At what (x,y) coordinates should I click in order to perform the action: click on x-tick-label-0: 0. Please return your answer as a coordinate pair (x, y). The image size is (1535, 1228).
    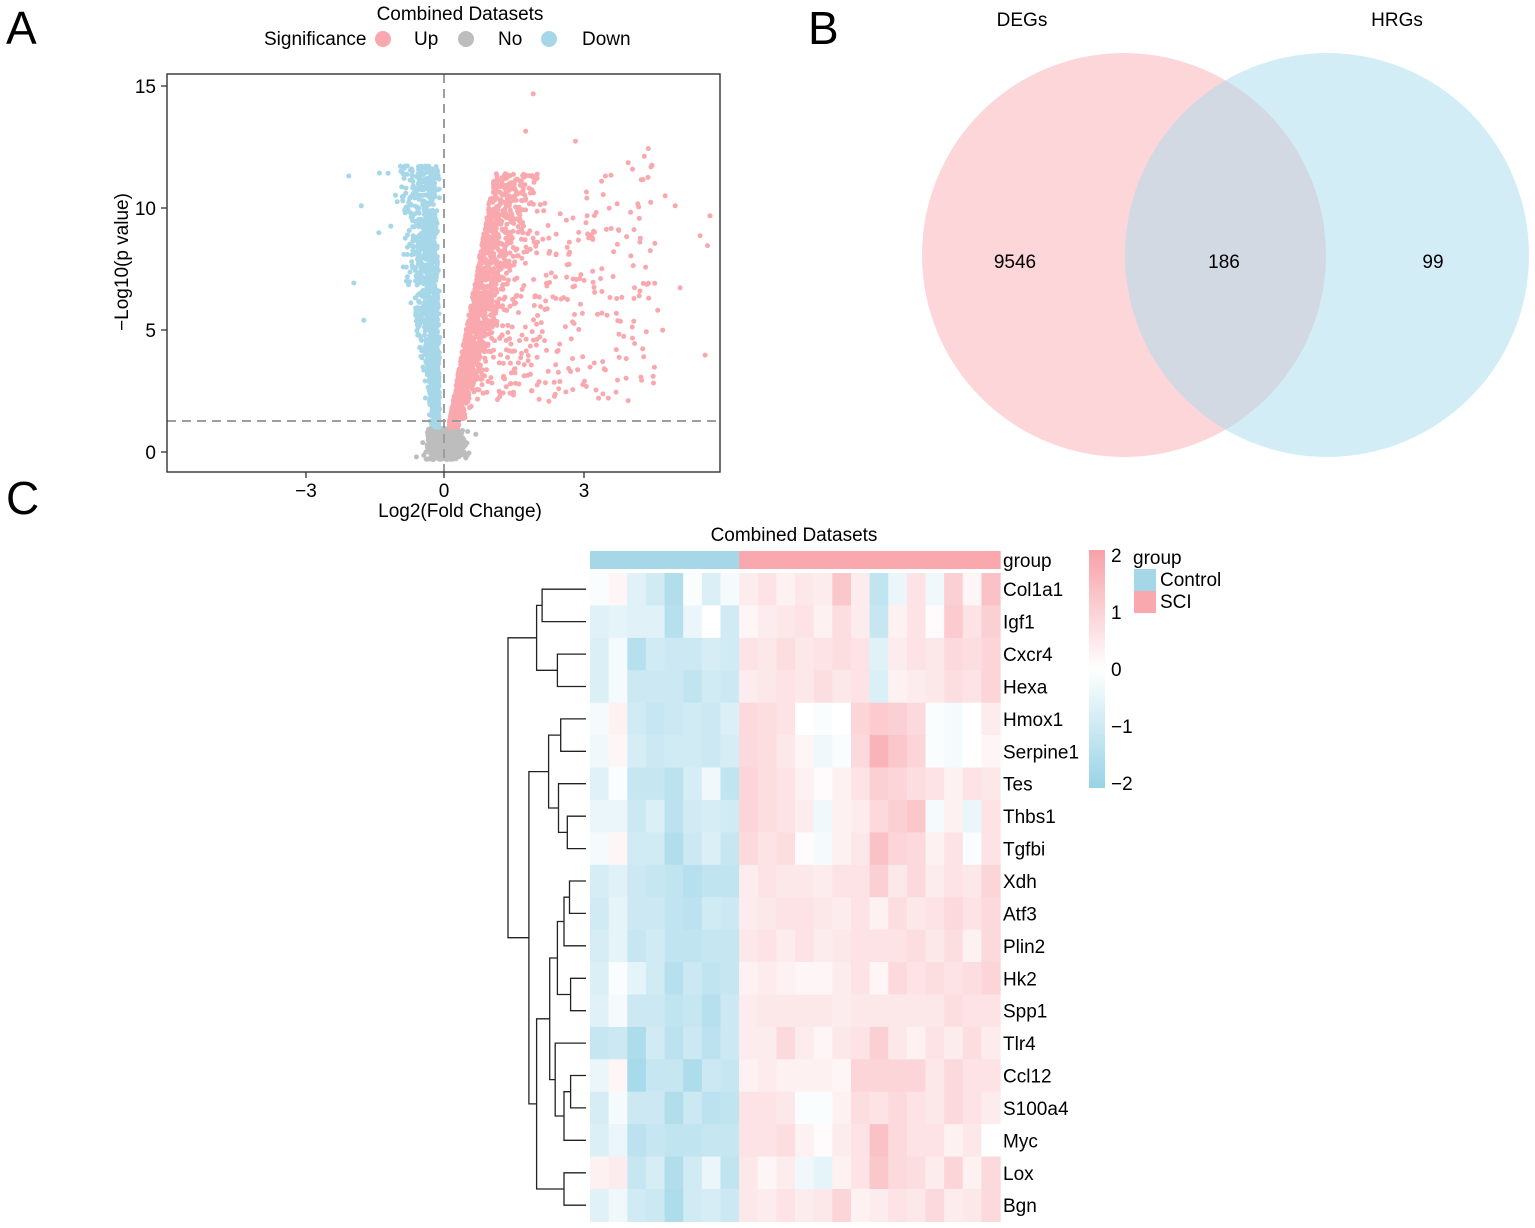
    Looking at the image, I should click on (444, 491).